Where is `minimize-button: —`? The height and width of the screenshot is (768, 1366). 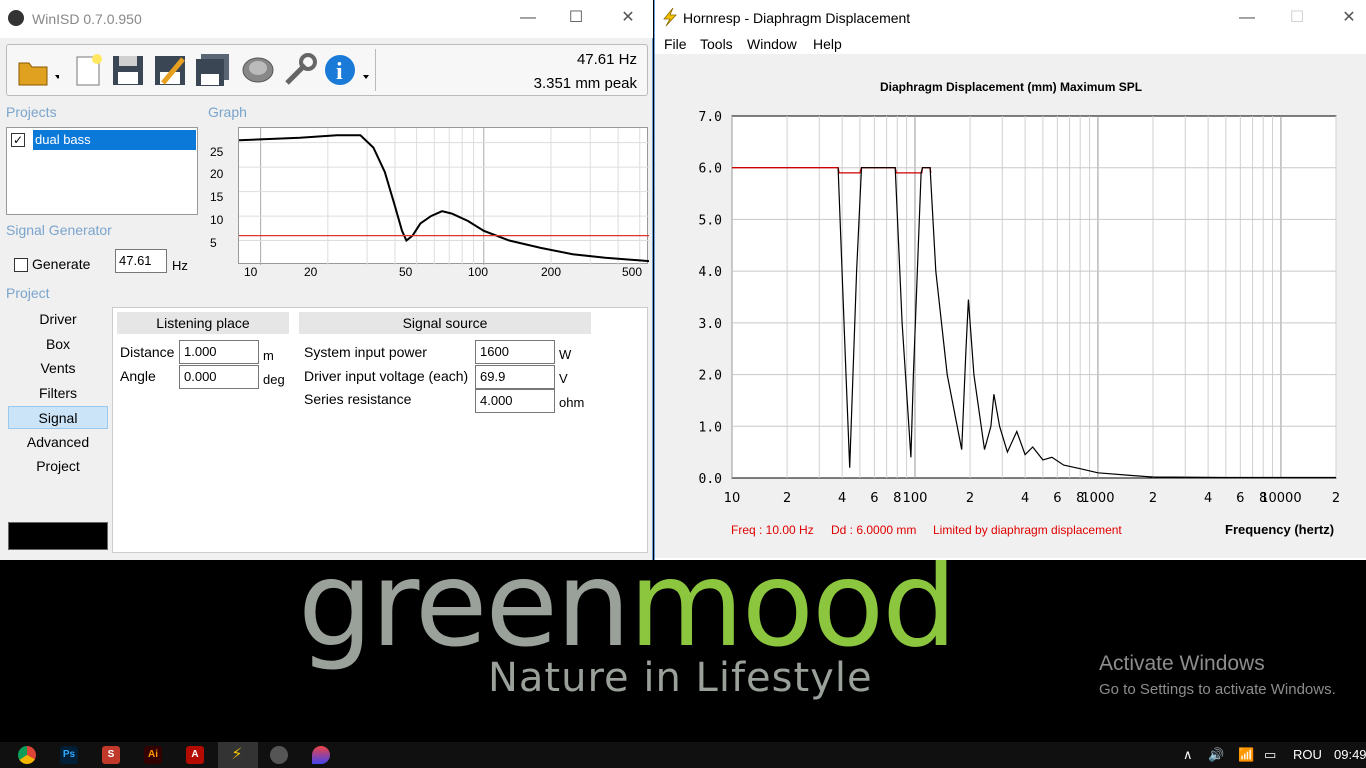
minimize-button: — is located at coordinates (528, 17).